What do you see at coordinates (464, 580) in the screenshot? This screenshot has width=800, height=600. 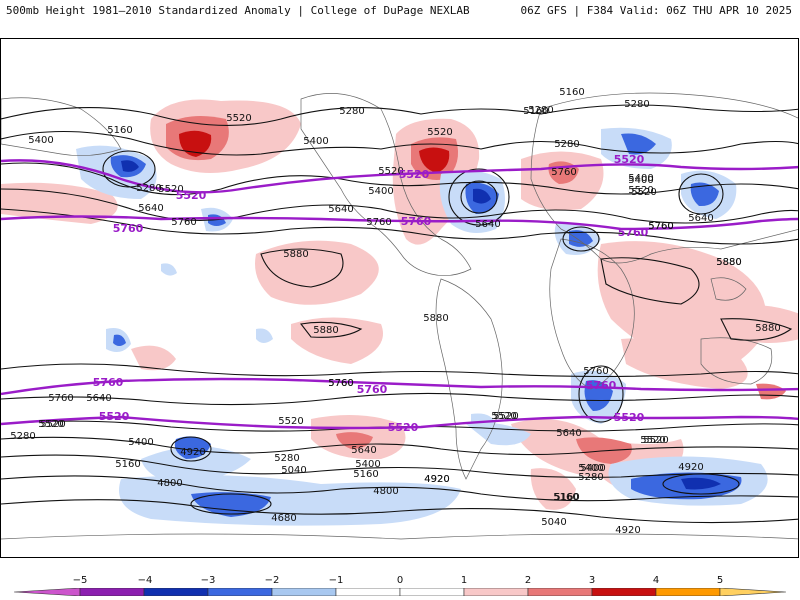 I see `colorbar-tick: 1` at bounding box center [464, 580].